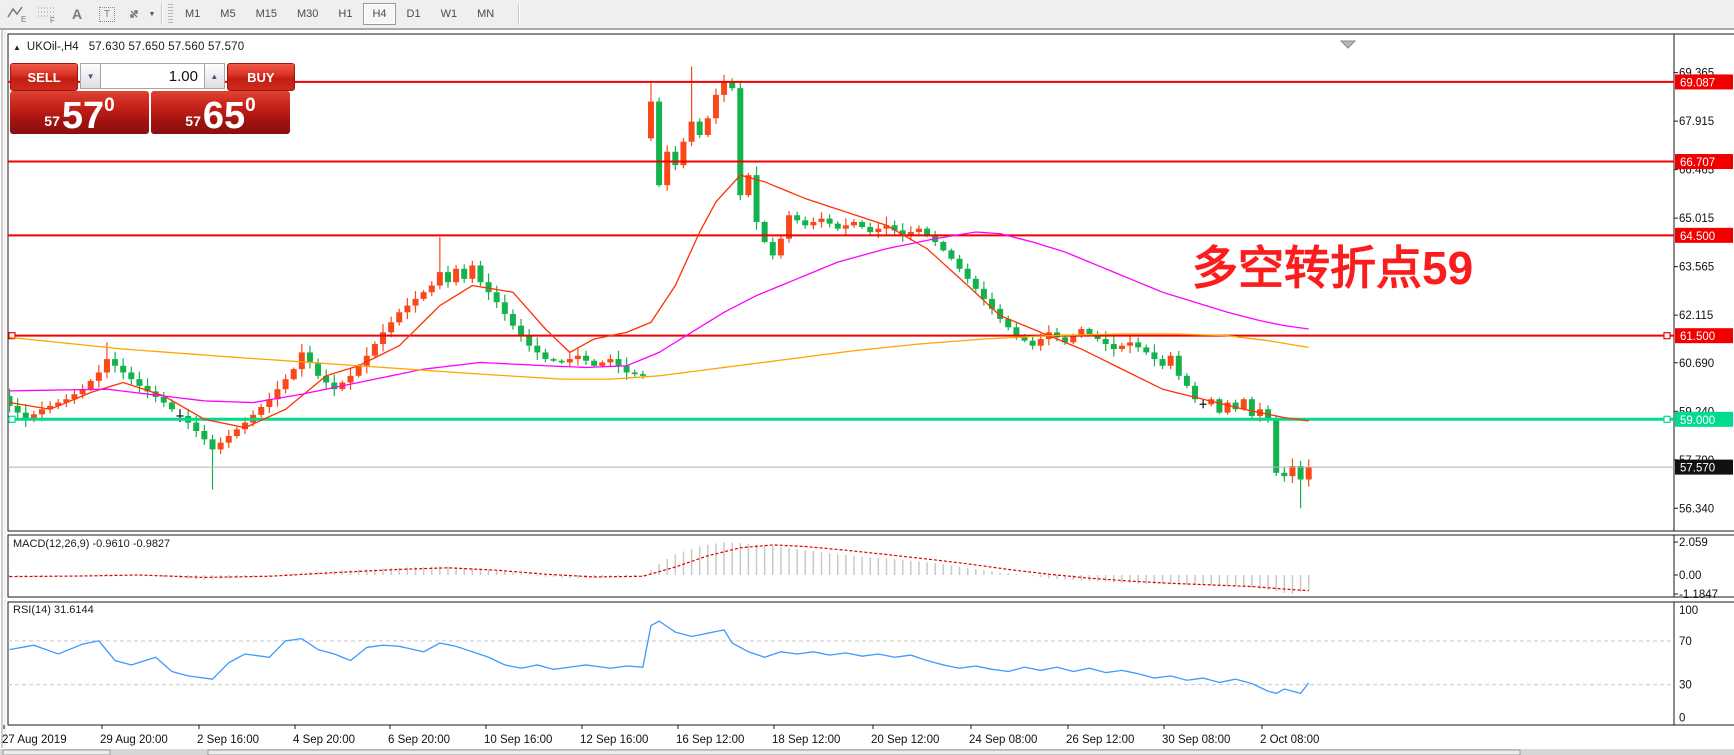 This screenshot has height=755, width=1734. I want to click on text-box-icon: T, so click(107, 14).